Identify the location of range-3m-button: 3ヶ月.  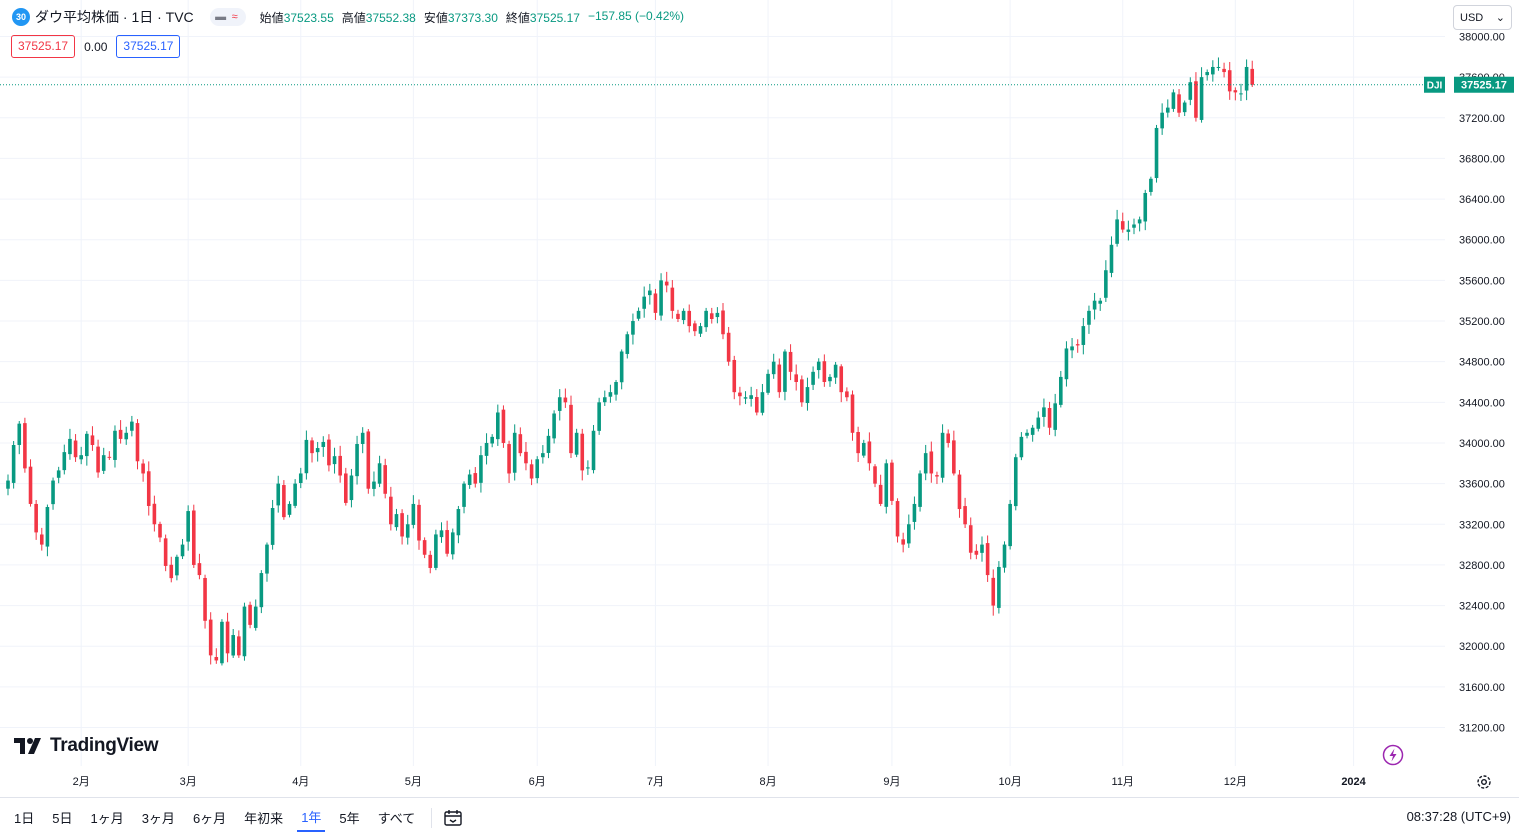
(158, 818).